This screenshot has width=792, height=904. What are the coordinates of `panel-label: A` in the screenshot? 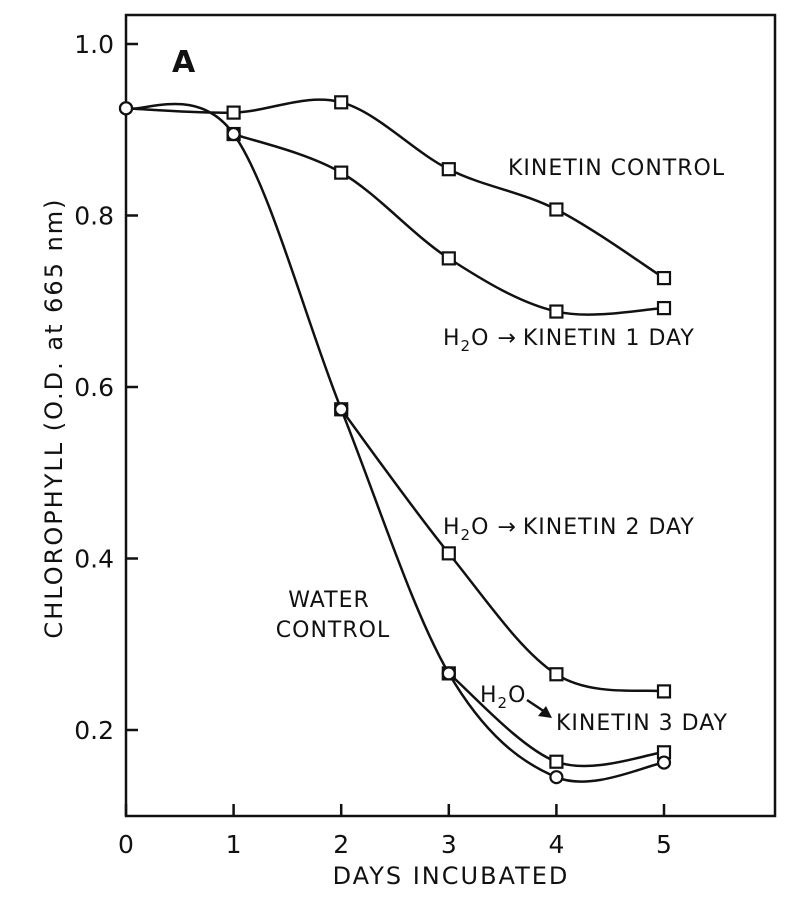 It's located at (184, 62).